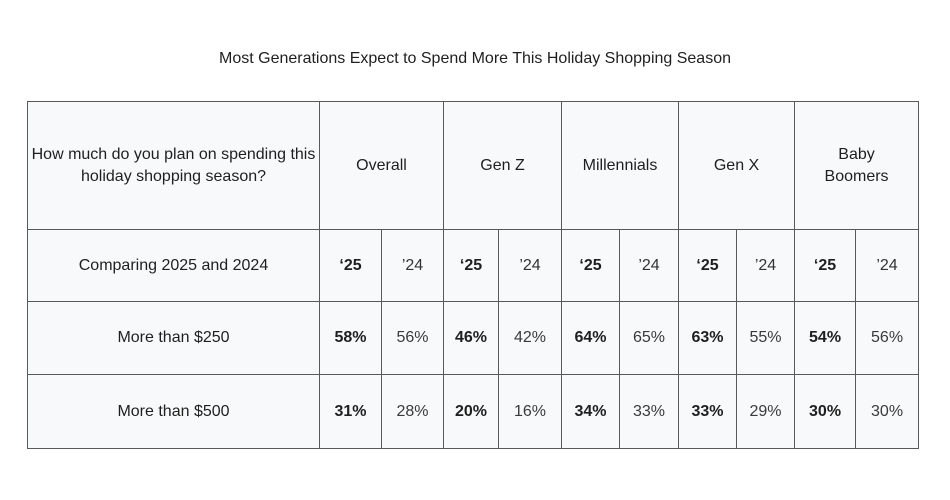  I want to click on value-baby-boomers-24: 30%, so click(887, 411).